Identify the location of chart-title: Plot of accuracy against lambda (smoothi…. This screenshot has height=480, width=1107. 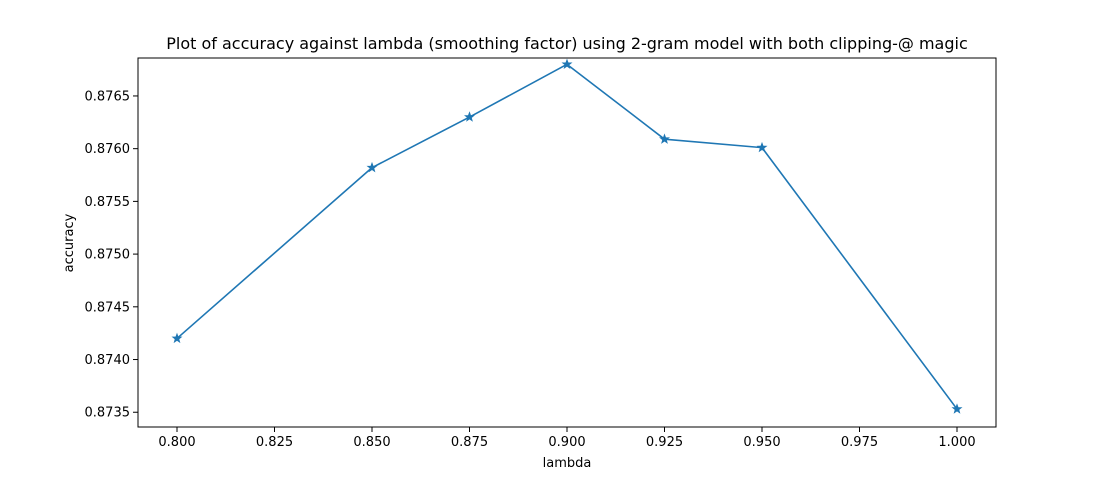
(567, 43).